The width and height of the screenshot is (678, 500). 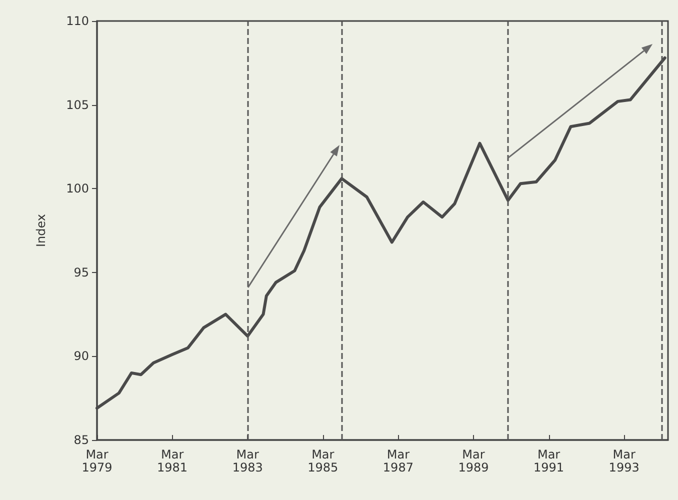 I want to click on x-tick-label: Mar 1985, so click(x=323, y=461).